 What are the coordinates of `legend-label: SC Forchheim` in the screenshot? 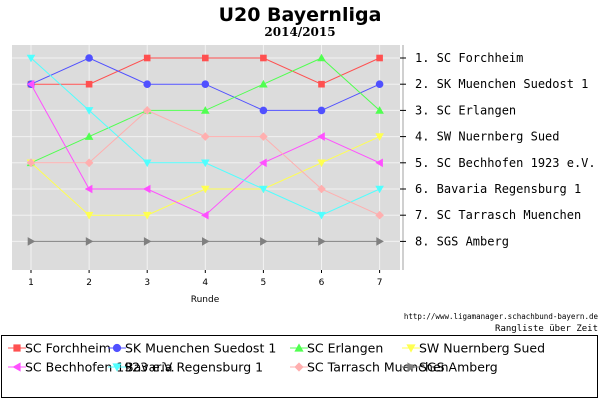 It's located at (68, 348).